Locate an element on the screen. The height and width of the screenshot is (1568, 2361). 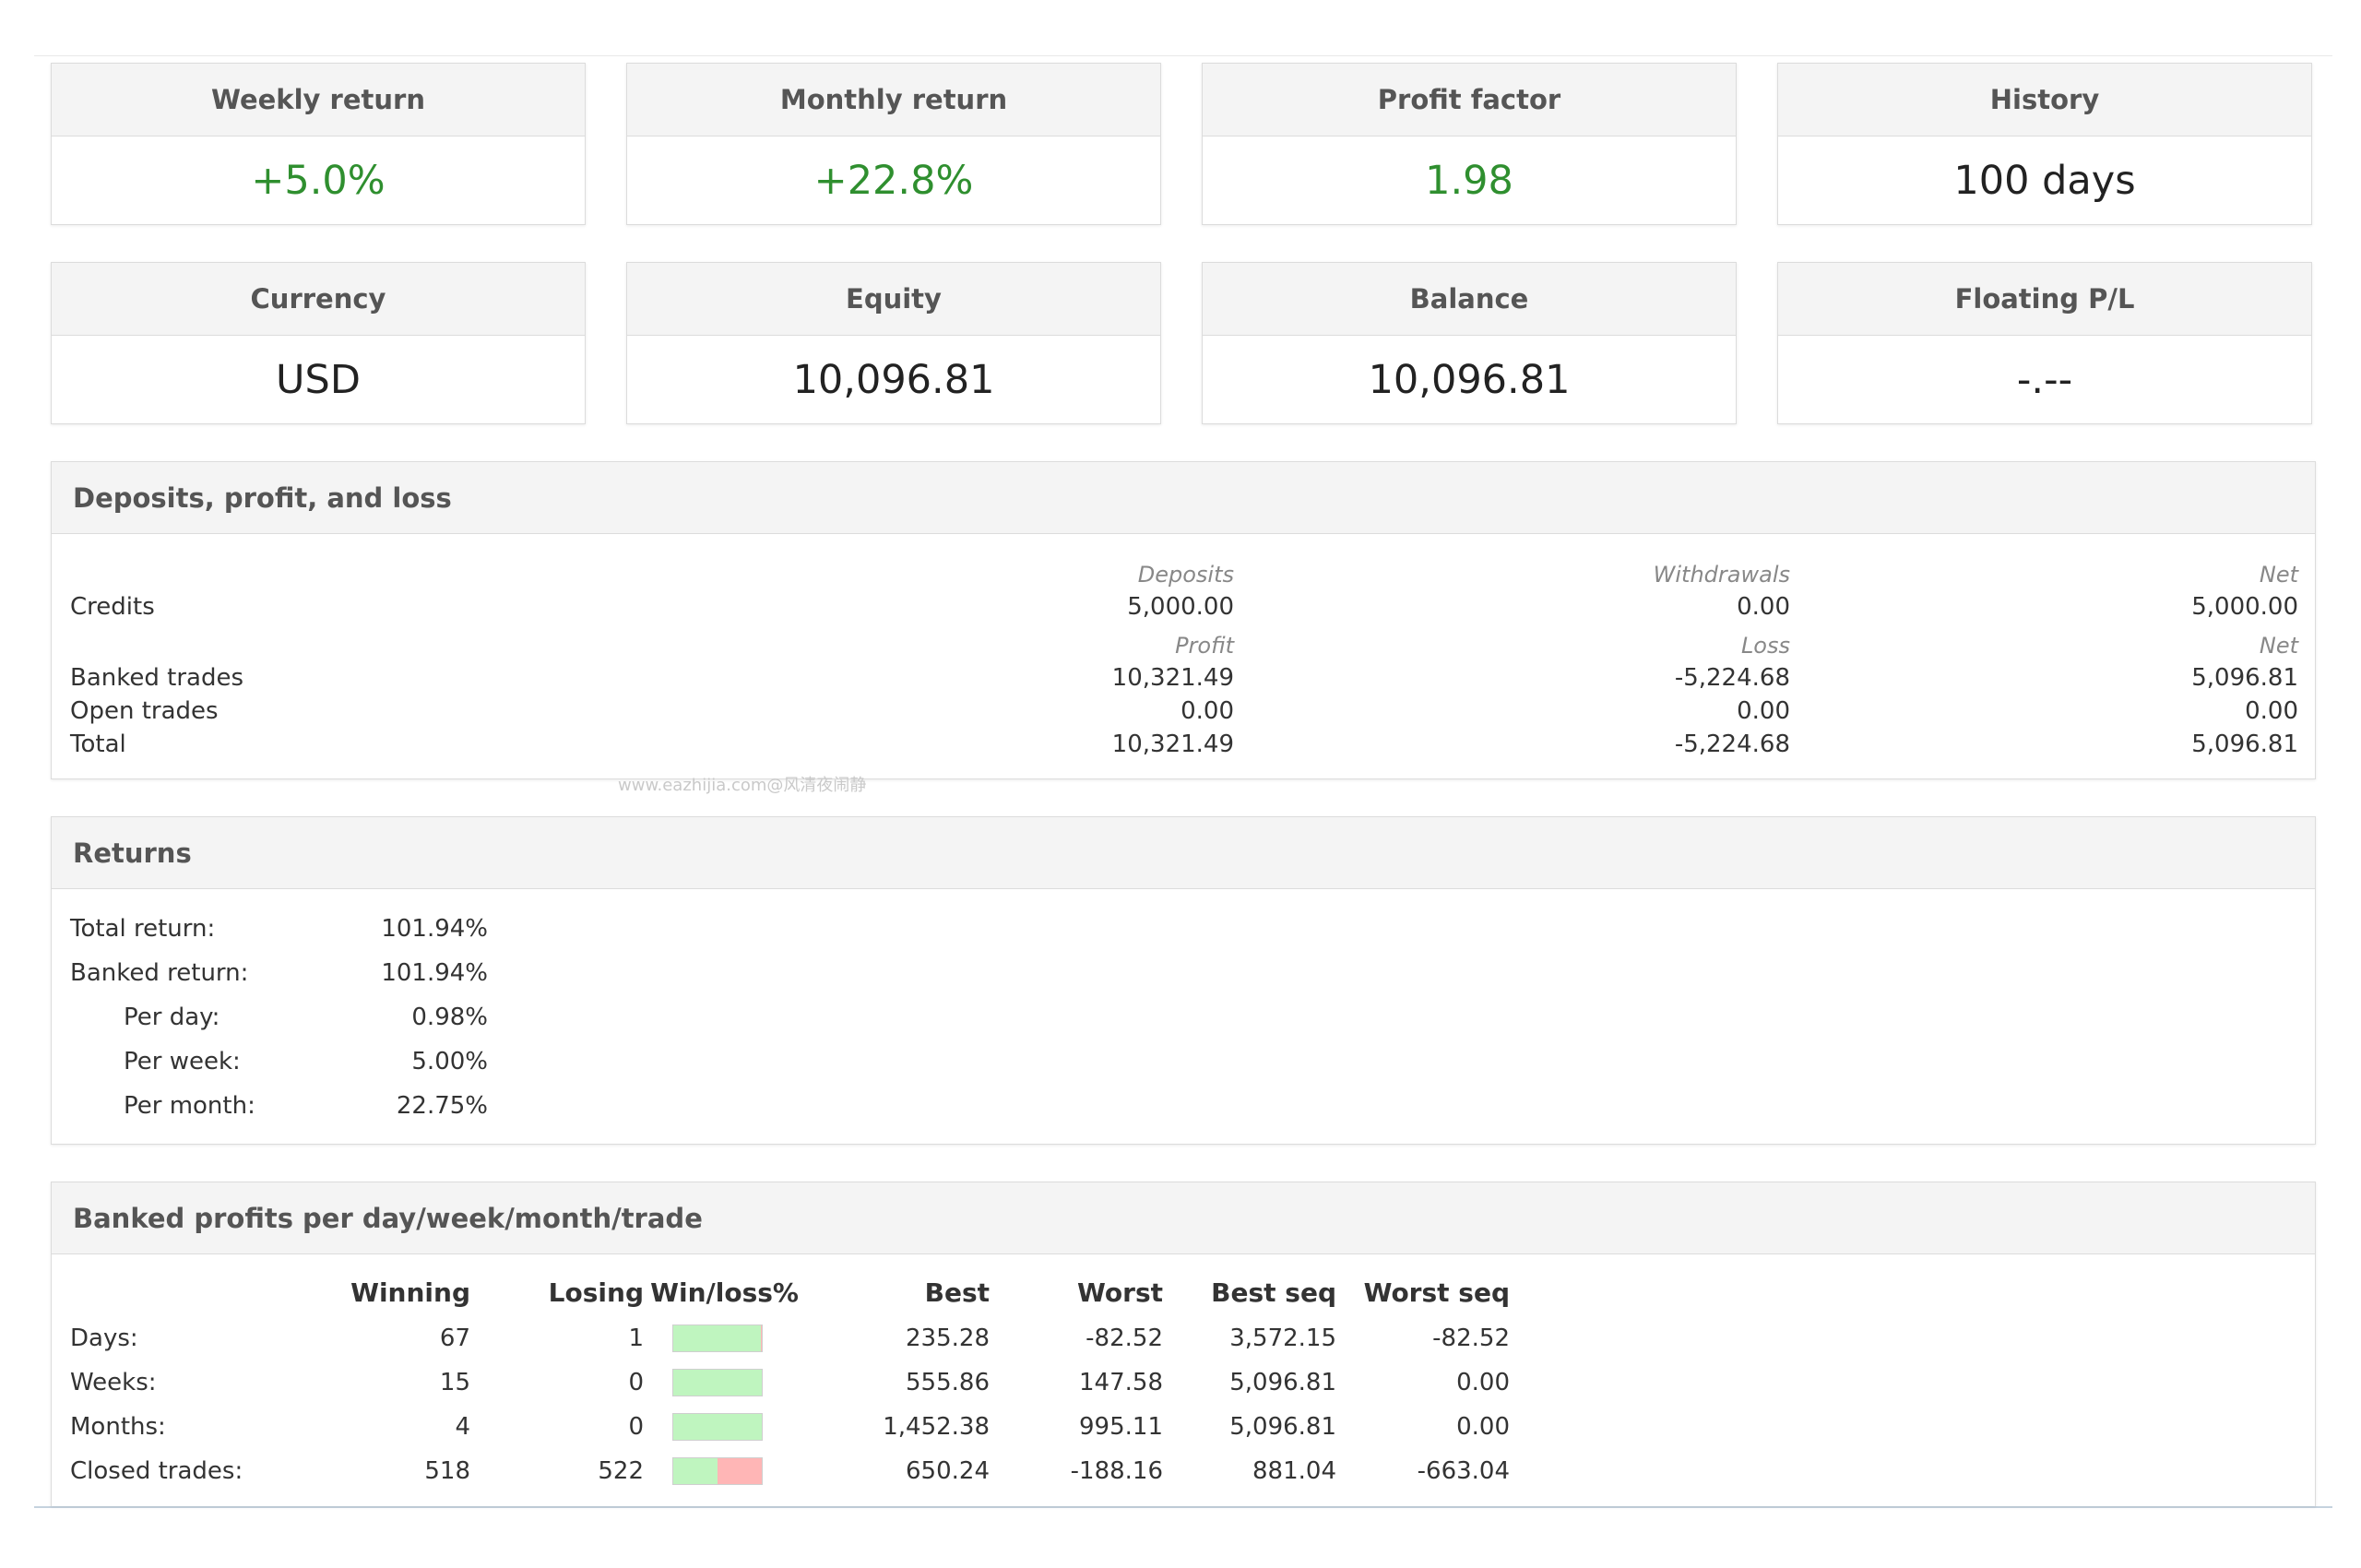
banked-loss: -5,224.68 is located at coordinates (1732, 678).